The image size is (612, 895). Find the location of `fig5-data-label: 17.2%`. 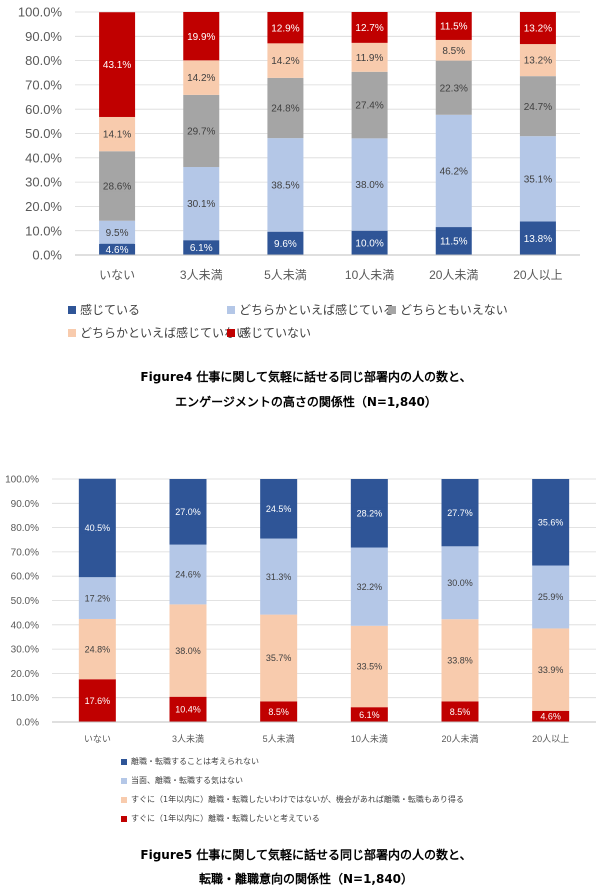

fig5-data-label: 17.2% is located at coordinates (98, 598).